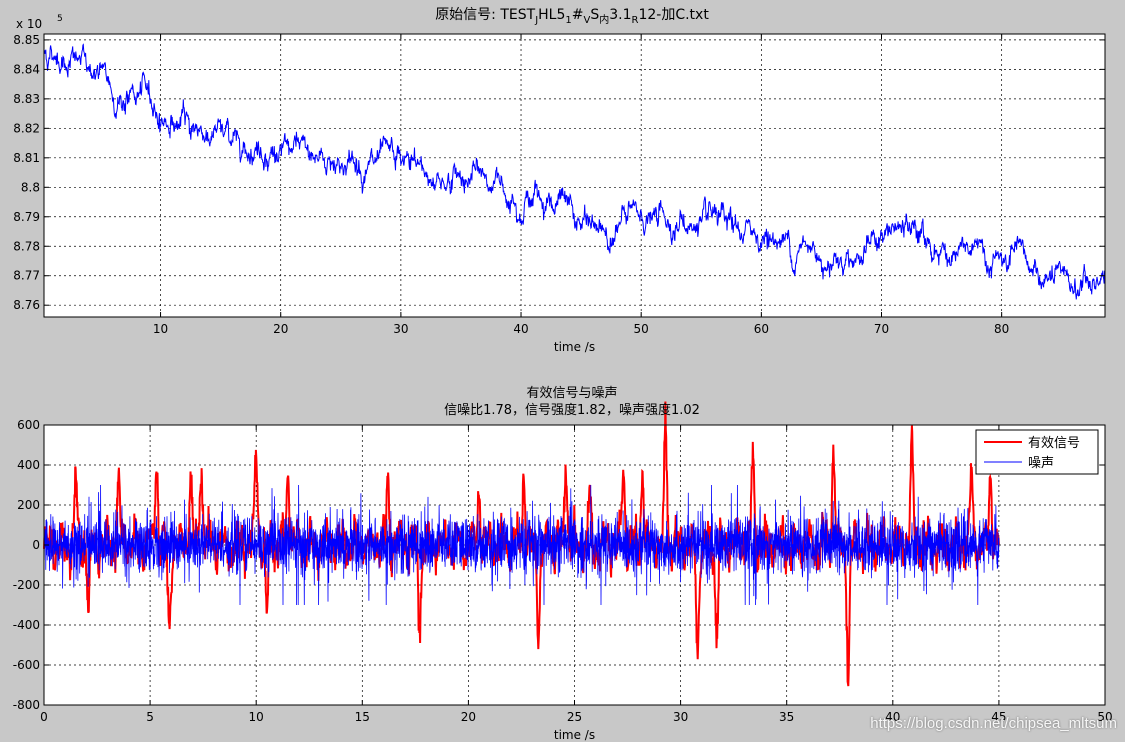 This screenshot has width=1125, height=742. I want to click on bottom-chart-y-tick-label: 400, so click(28, 465).